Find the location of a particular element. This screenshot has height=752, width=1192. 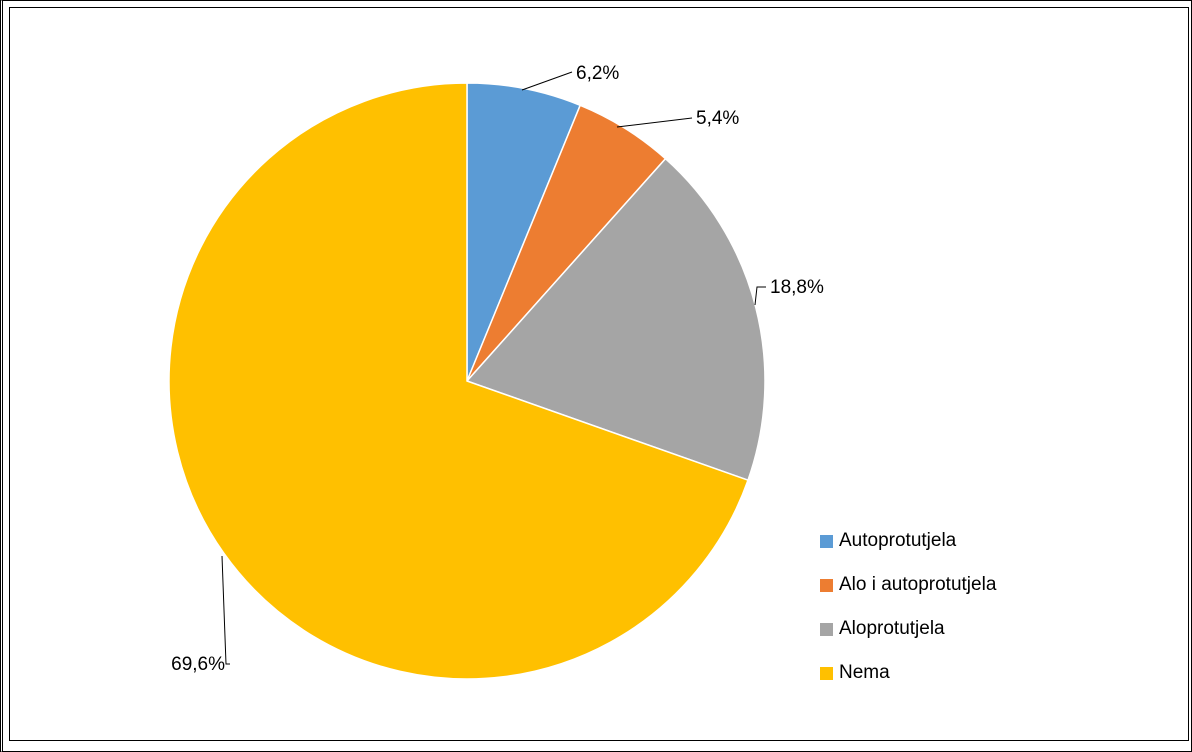

legend-item-autoprotutjela: Autoprotutjela is located at coordinates (908, 541).